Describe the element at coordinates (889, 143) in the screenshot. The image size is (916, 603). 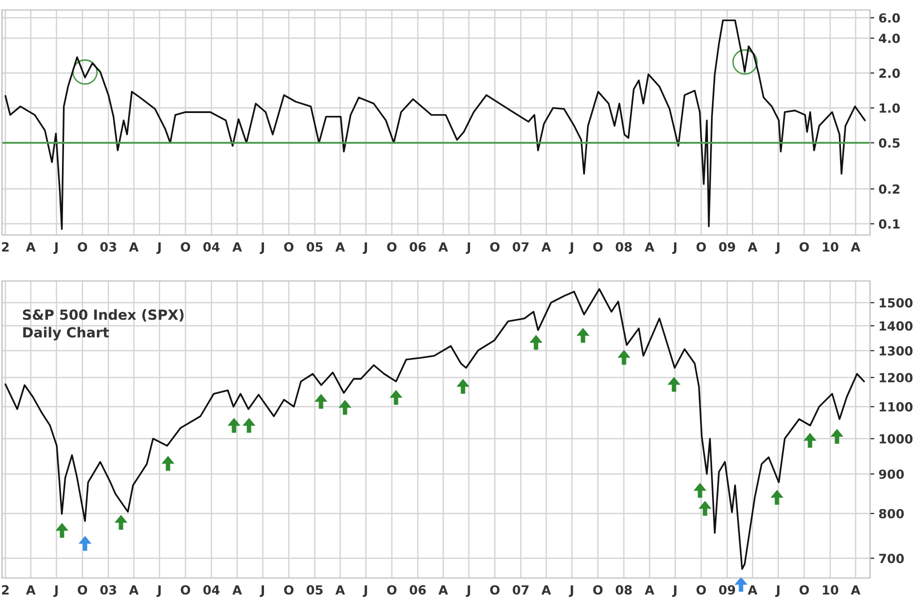
I see `y-tick-label: 0.5` at that location.